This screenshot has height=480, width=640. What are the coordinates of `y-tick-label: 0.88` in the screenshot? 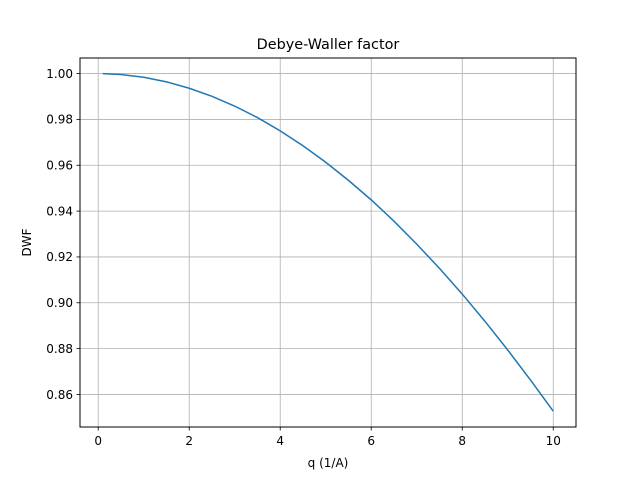 It's located at (59, 349).